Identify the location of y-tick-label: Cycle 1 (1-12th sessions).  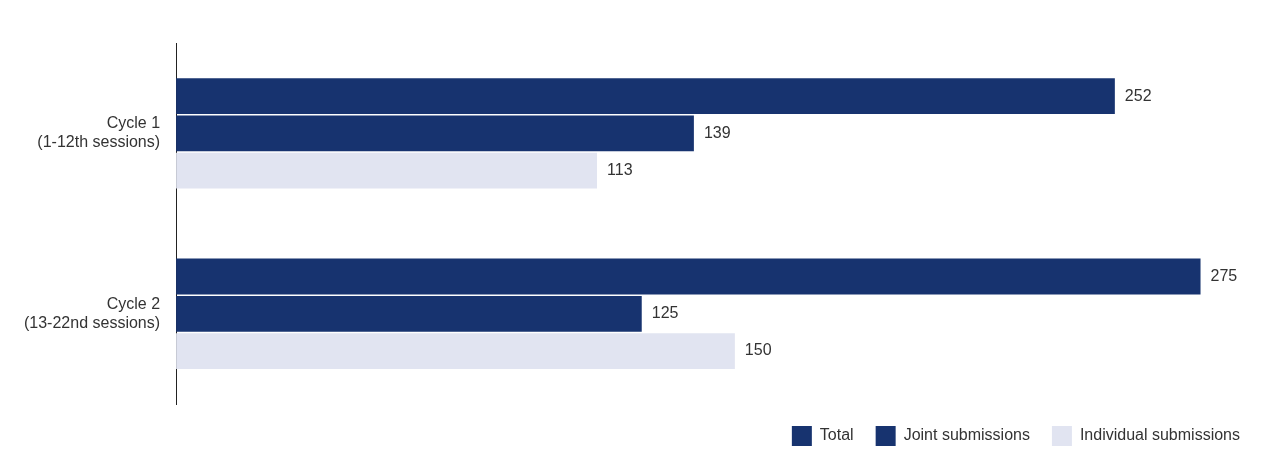
(99, 132).